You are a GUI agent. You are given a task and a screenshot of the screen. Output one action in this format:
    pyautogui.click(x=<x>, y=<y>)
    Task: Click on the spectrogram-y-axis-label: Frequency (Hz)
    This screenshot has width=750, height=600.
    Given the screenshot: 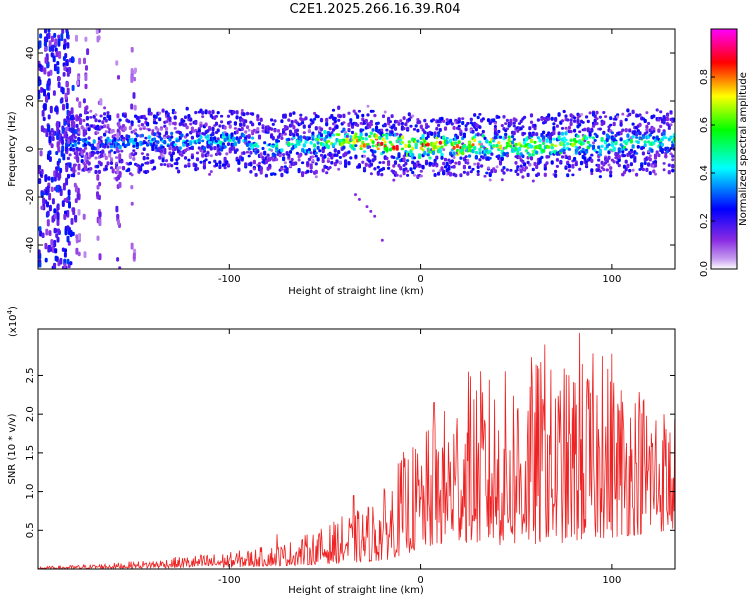 What is the action you would take?
    pyautogui.click(x=12, y=149)
    